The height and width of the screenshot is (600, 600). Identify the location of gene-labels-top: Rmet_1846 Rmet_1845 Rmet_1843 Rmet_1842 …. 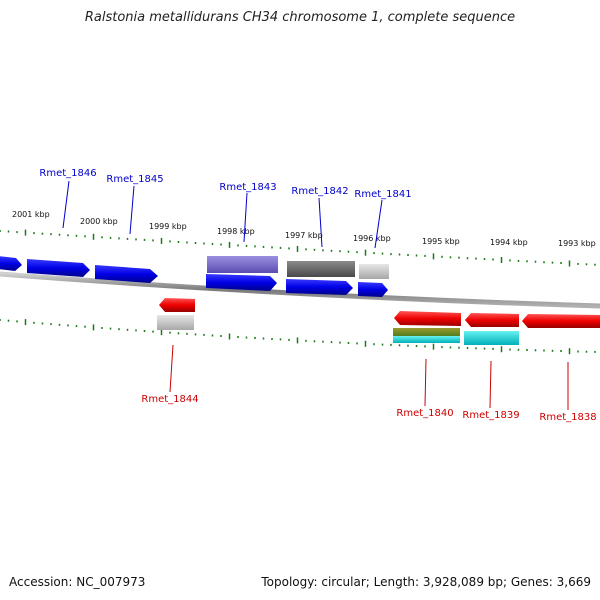
(225, 184).